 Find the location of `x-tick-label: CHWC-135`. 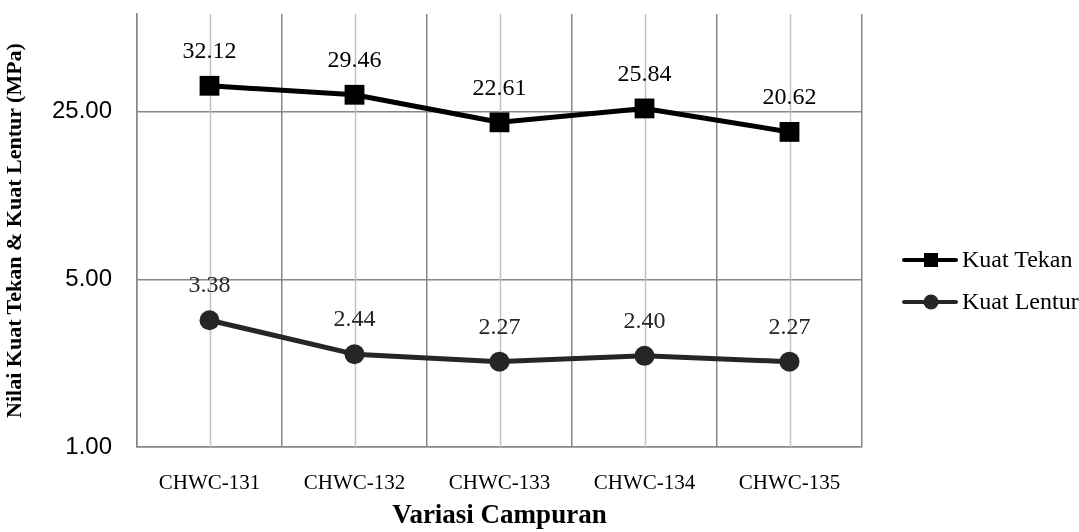

x-tick-label: CHWC-135 is located at coordinates (789, 482).